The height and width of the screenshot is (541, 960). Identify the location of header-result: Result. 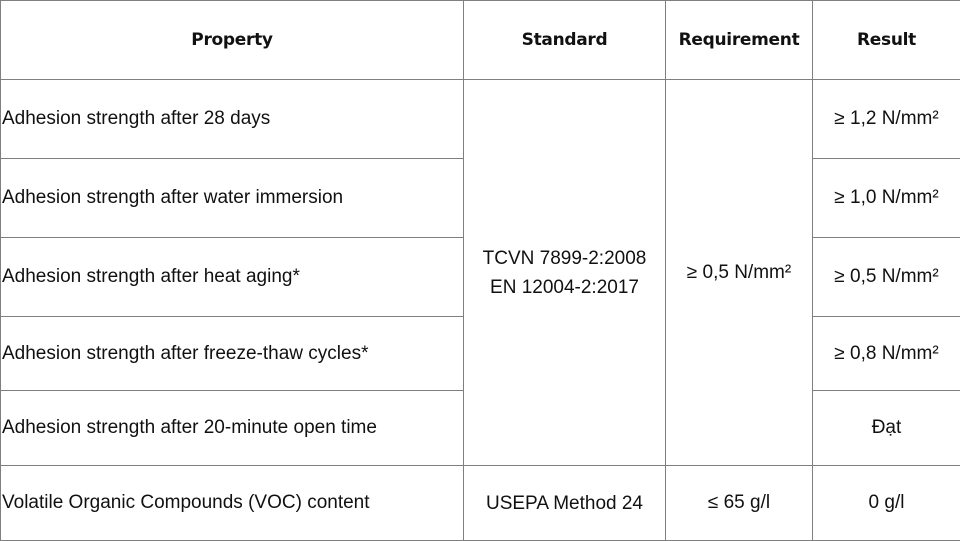
(886, 40).